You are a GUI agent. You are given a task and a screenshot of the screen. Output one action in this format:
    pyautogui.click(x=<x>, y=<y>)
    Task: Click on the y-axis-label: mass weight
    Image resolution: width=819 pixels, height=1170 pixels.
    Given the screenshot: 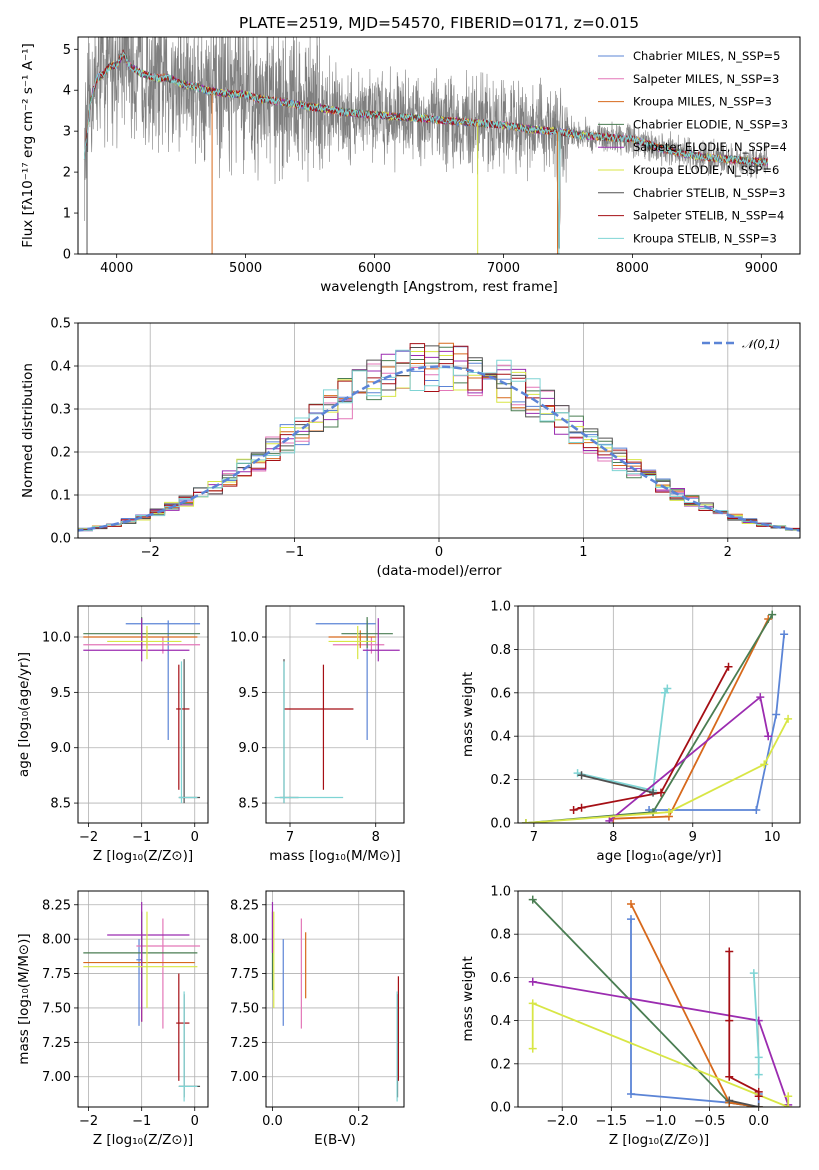 What is the action you would take?
    pyautogui.click(x=468, y=714)
    